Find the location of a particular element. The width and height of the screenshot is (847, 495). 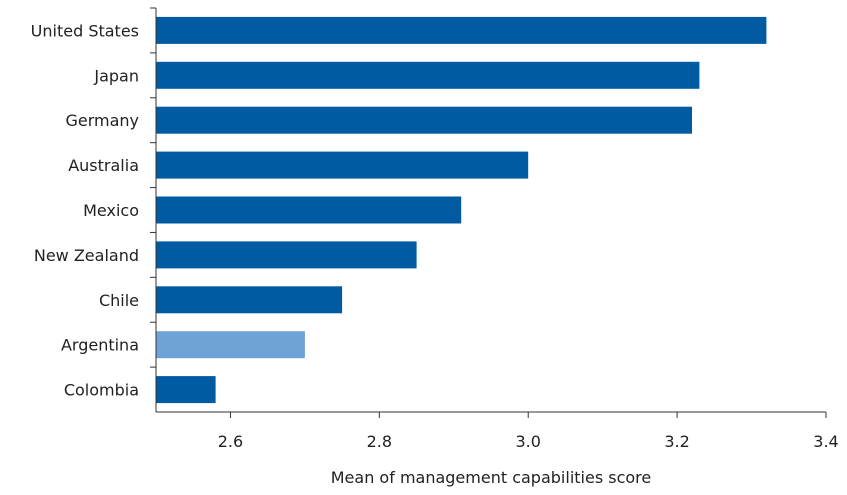

category-label-colombia: Colombia is located at coordinates (101, 390).